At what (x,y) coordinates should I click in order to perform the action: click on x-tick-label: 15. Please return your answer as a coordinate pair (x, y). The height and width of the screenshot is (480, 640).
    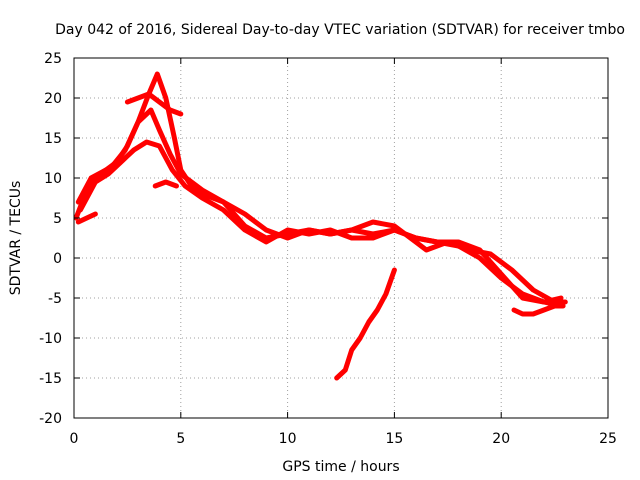
    Looking at the image, I should click on (394, 439).